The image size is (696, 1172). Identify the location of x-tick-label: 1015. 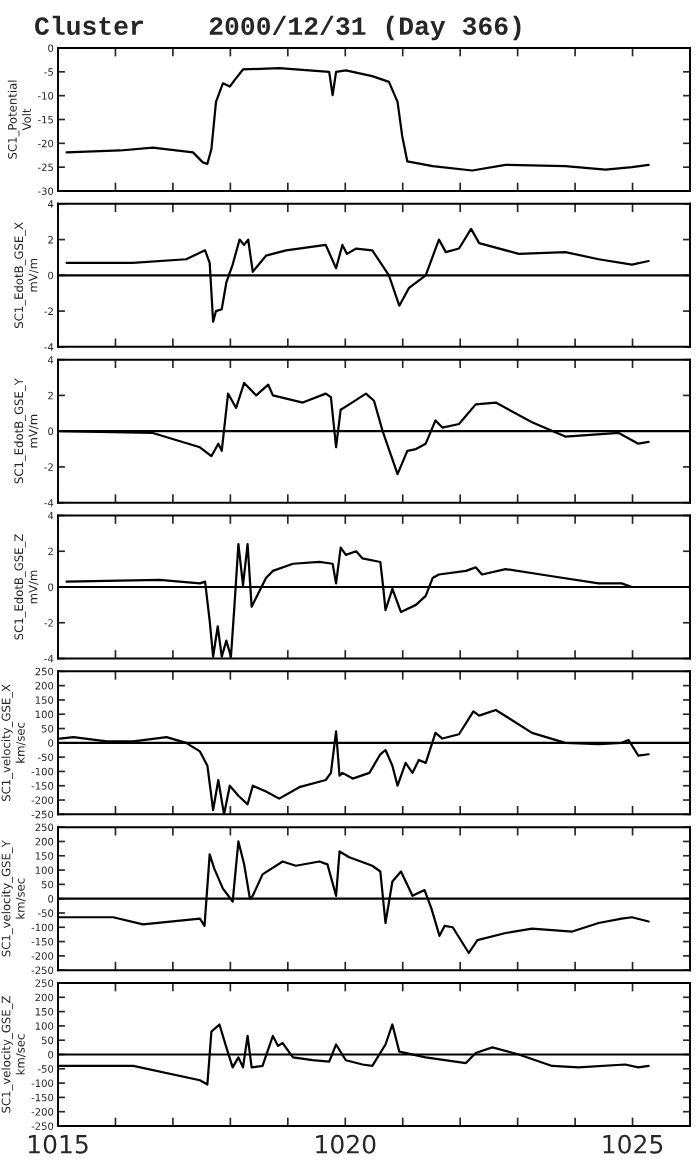
(58, 1144).